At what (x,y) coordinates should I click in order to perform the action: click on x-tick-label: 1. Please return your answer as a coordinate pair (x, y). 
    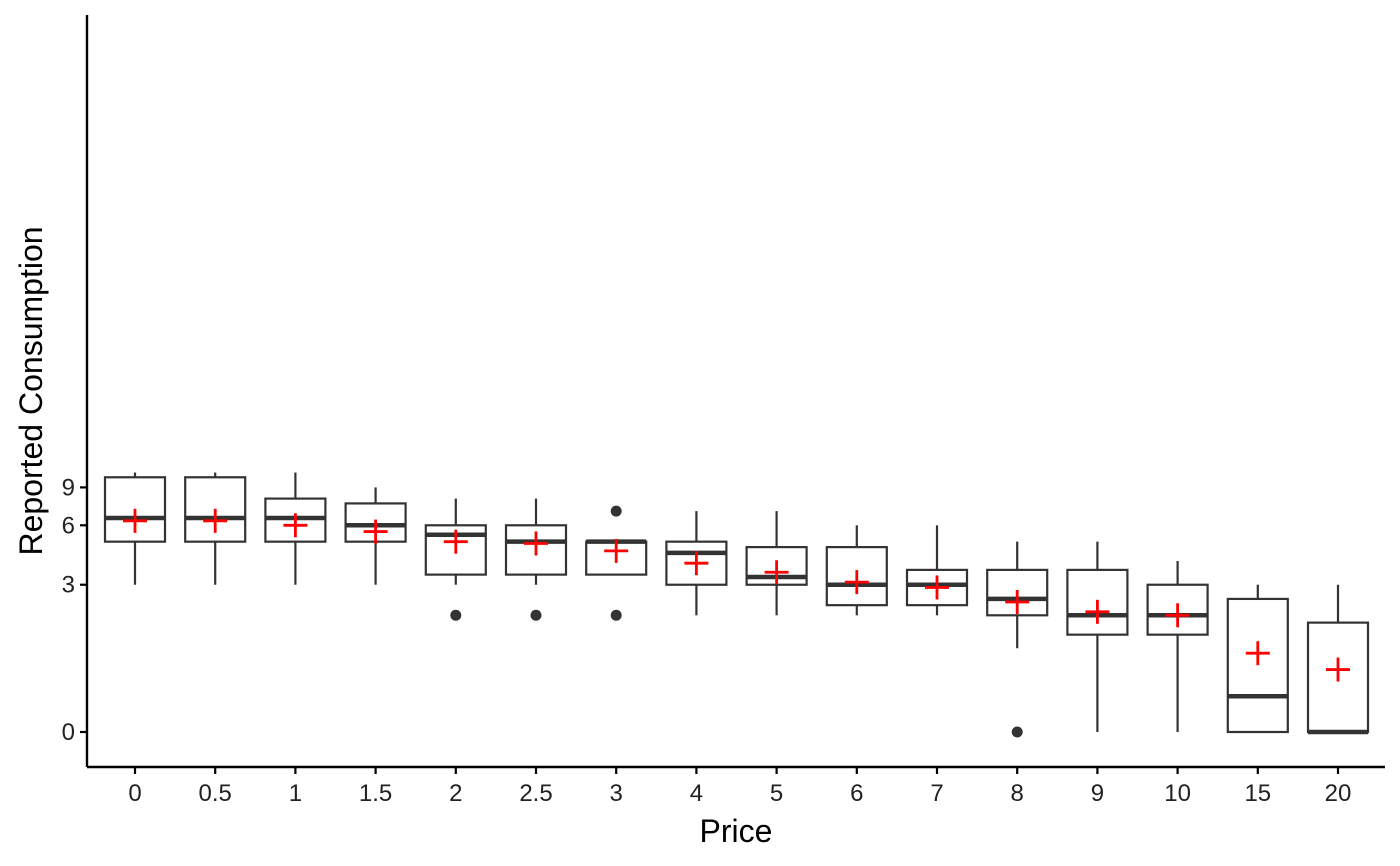
    Looking at the image, I should click on (295, 793).